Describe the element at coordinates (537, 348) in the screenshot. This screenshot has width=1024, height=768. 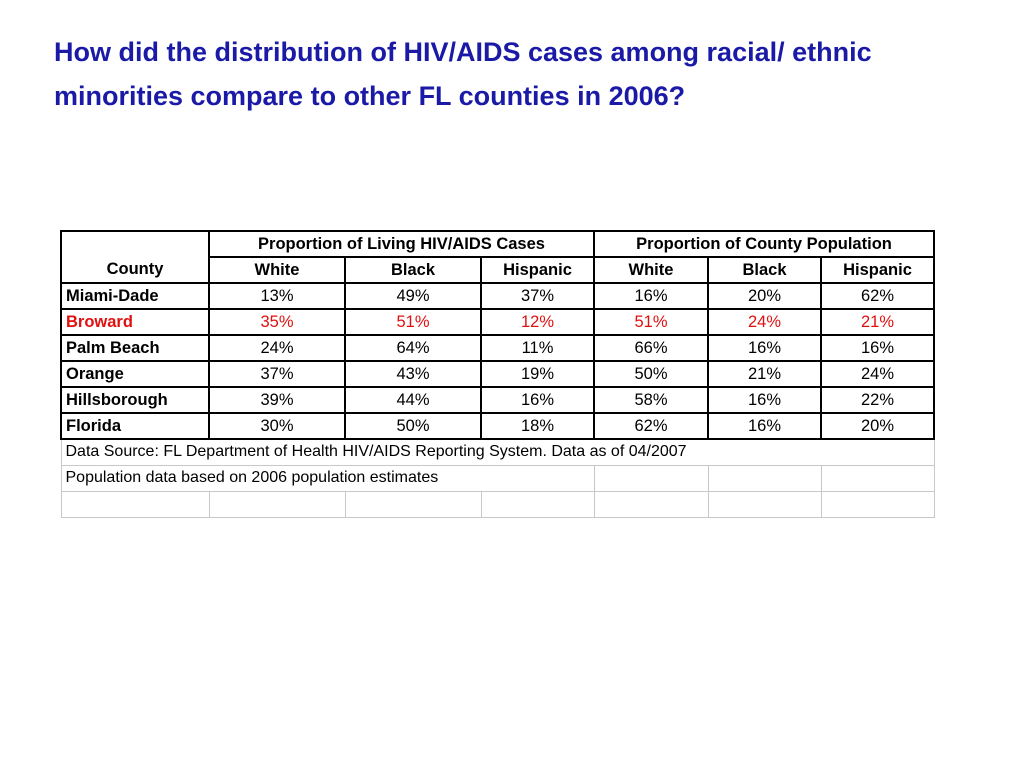
I see `table-cell: 11%` at that location.